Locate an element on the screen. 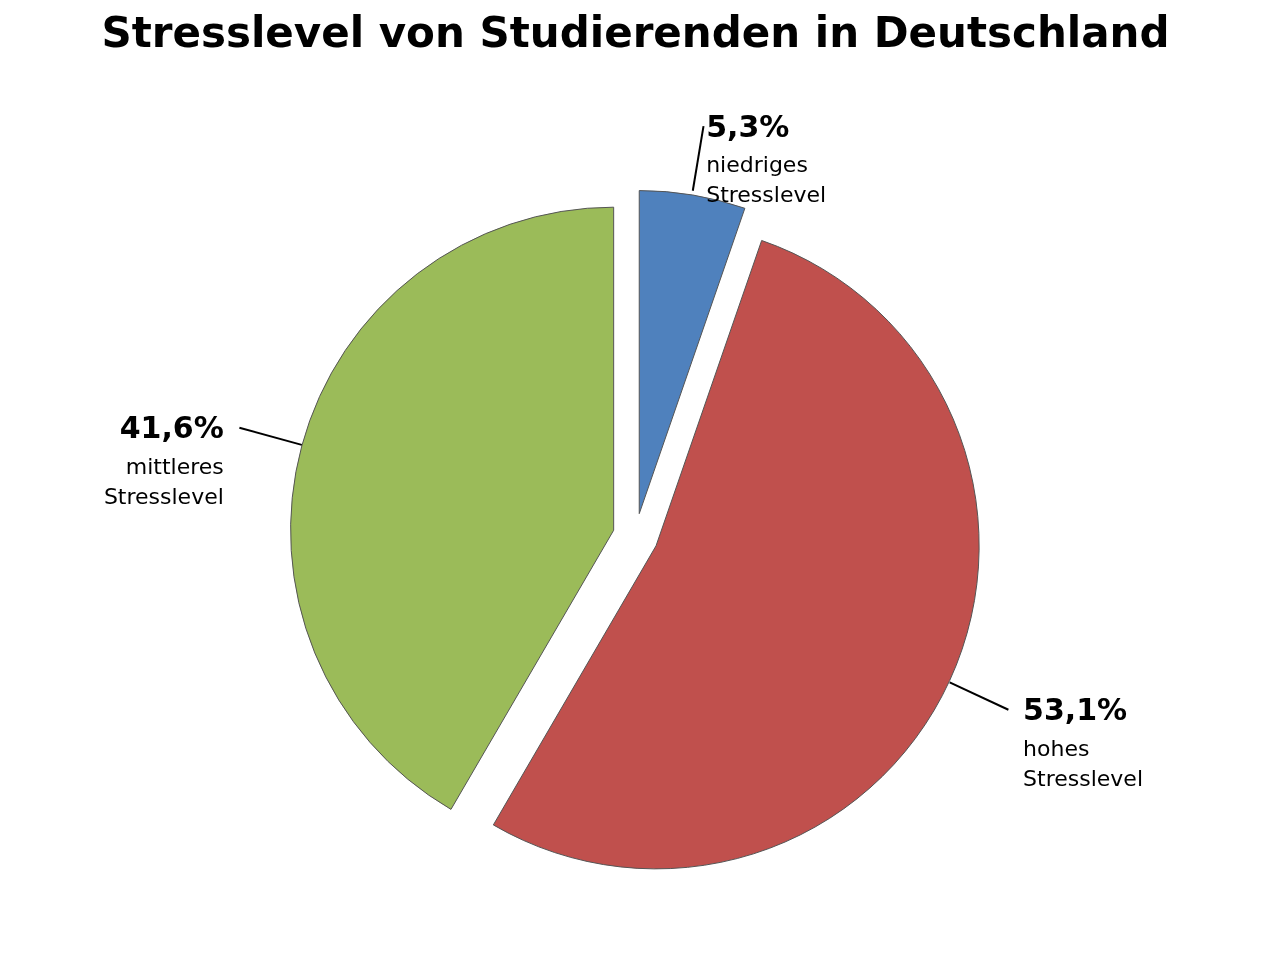 Image resolution: width=1280 pixels, height=960 pixels. slice-label: niedriges Stresslevel is located at coordinates (766, 180).